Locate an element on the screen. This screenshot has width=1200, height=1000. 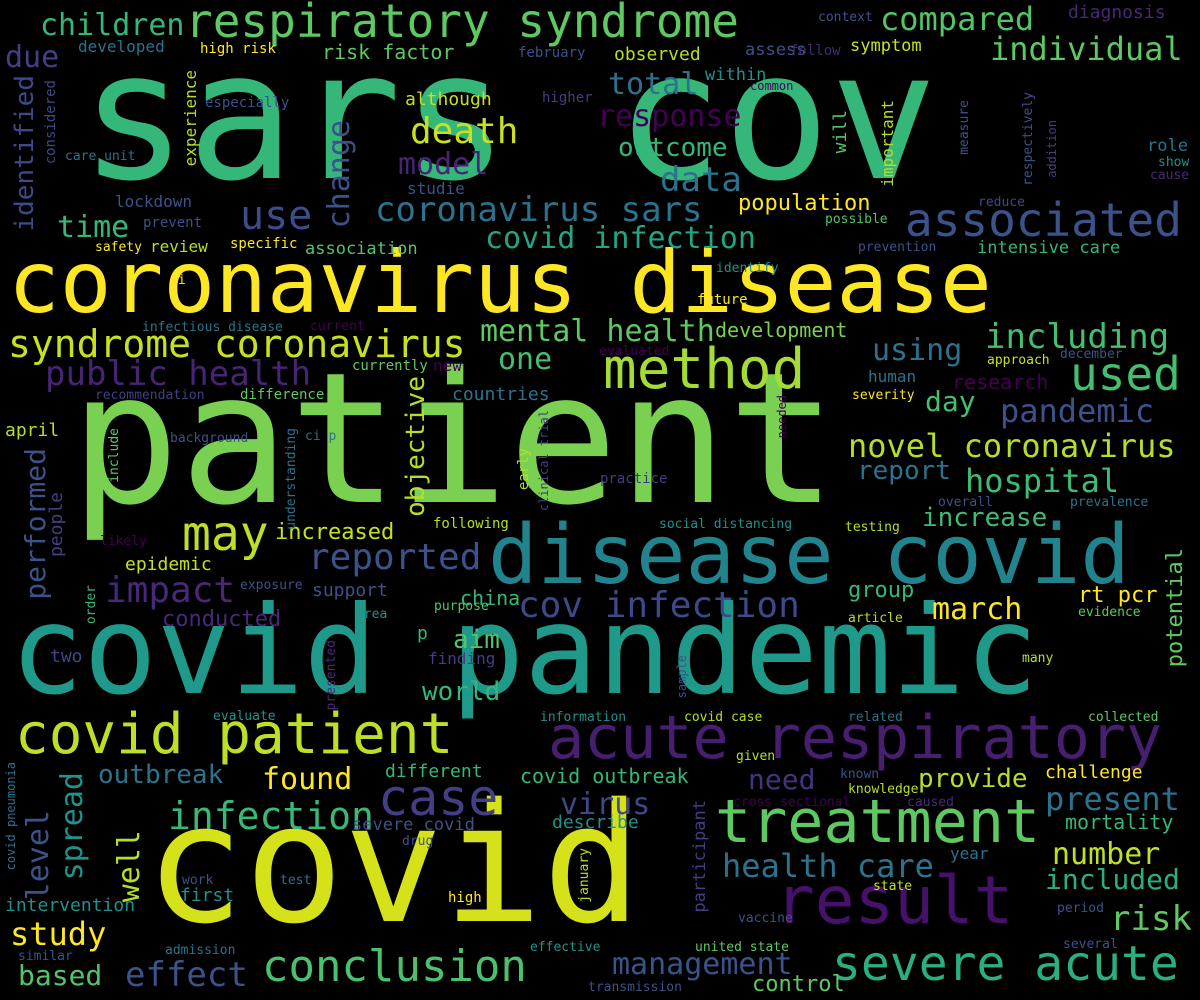
word-novel-coronavirus: novel coronavirus is located at coordinates (1012, 446).